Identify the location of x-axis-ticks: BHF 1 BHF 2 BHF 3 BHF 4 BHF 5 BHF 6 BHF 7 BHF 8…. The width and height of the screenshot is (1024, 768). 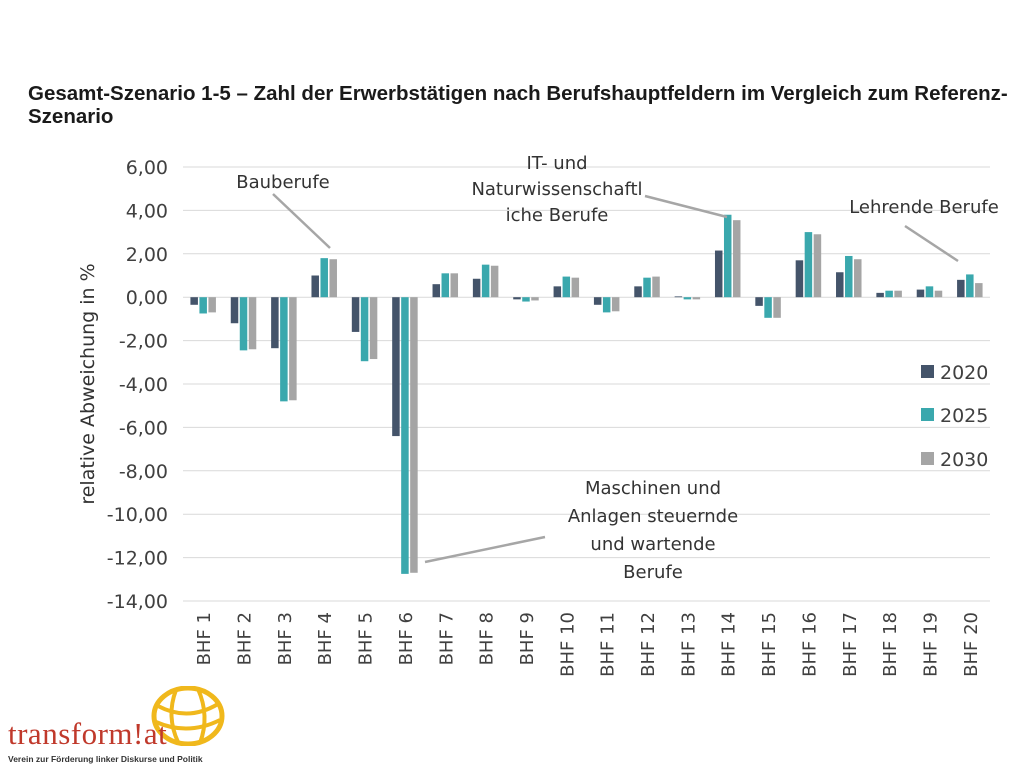
(588, 644).